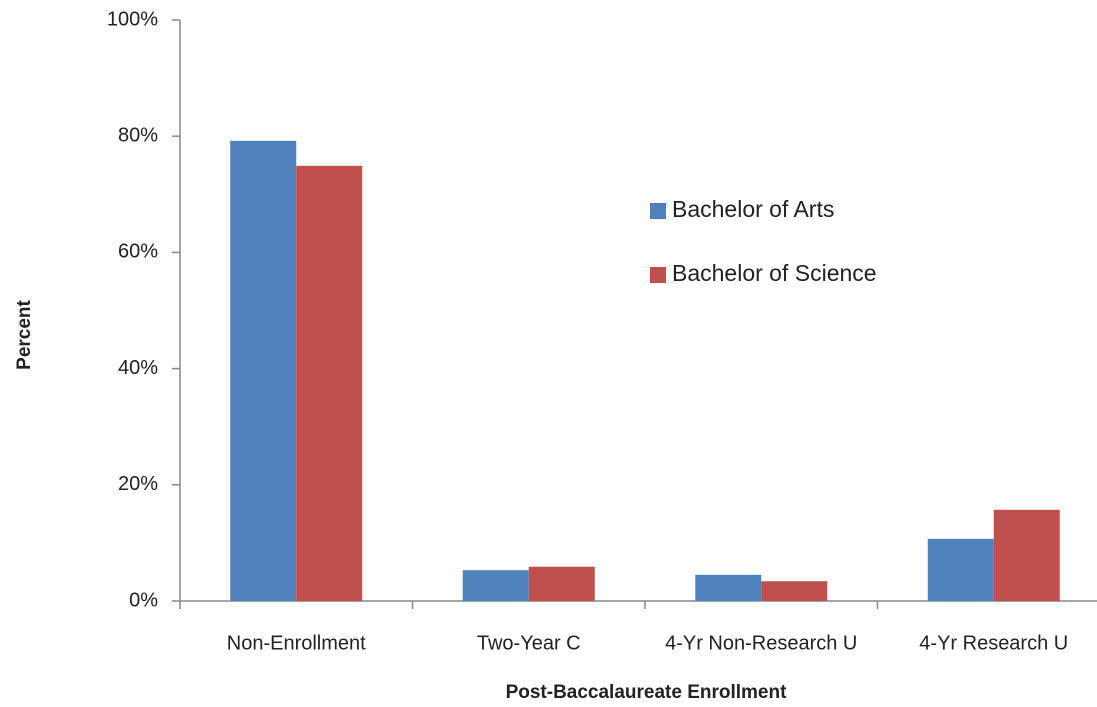 The image size is (1097, 707). I want to click on x-tick-label: Non-Enrollment, so click(296, 643).